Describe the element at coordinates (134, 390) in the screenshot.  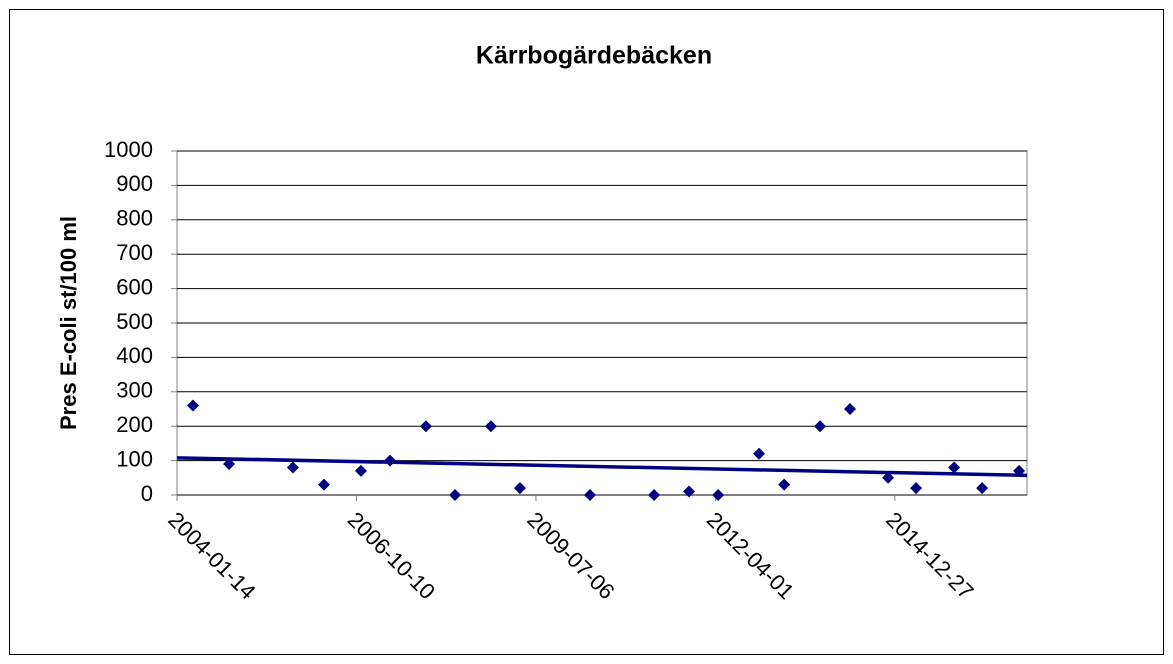
I see `y-tick-label: 300` at that location.